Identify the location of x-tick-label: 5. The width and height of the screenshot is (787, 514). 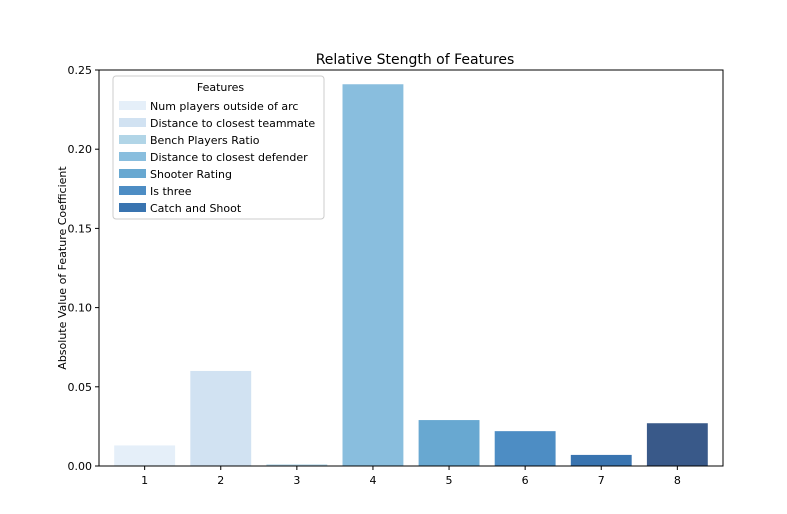
(449, 480).